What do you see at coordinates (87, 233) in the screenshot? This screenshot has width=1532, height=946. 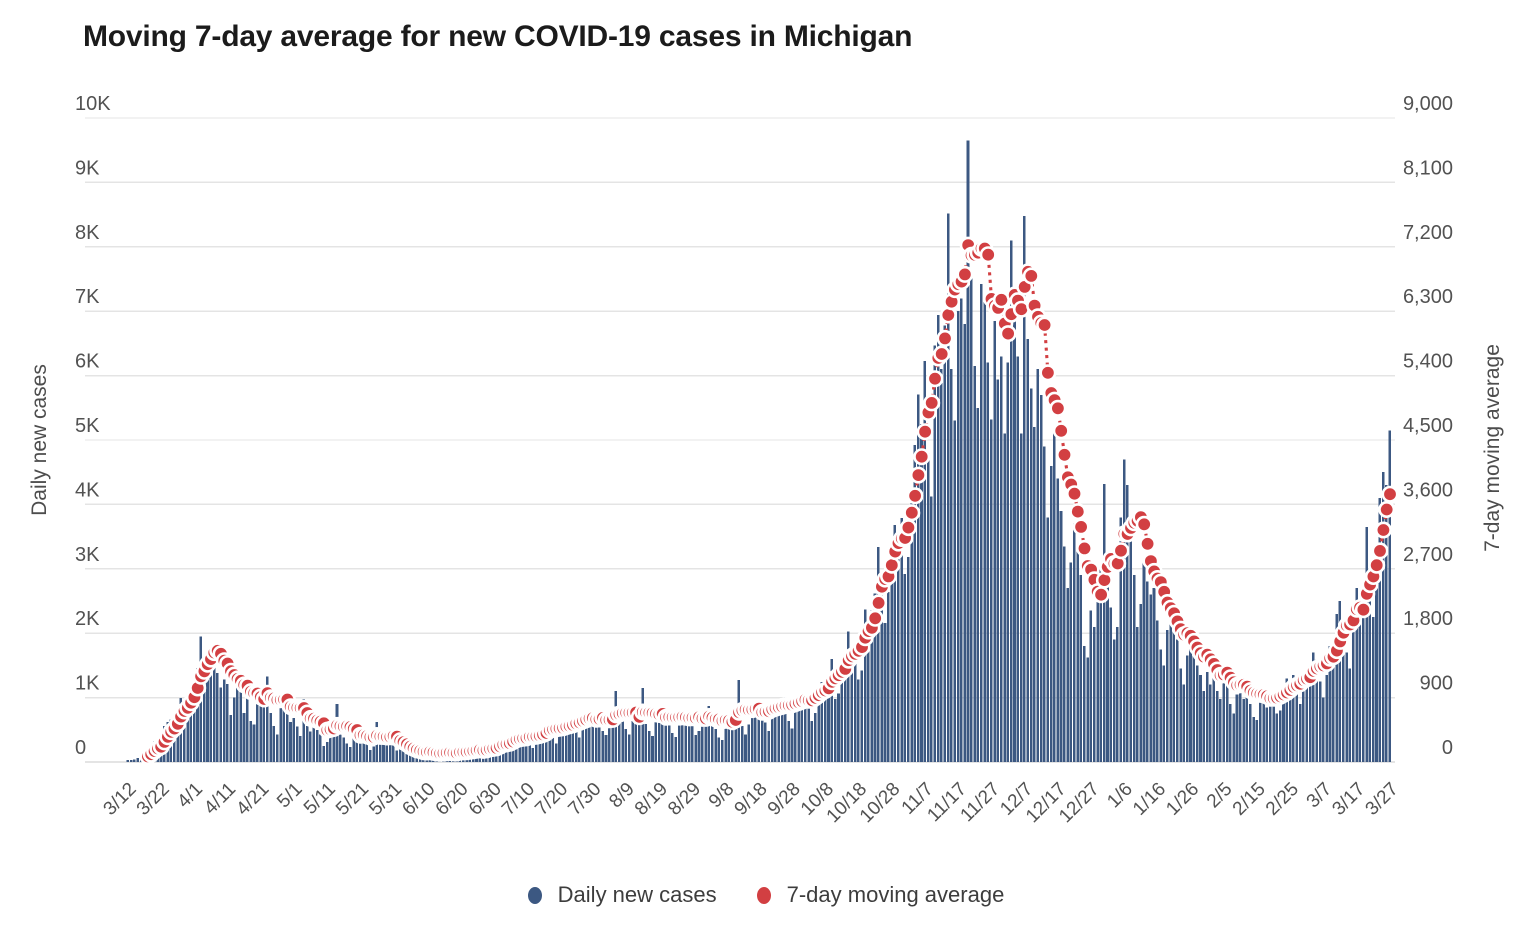 I see `left-axis-tick-label: 8K` at bounding box center [87, 233].